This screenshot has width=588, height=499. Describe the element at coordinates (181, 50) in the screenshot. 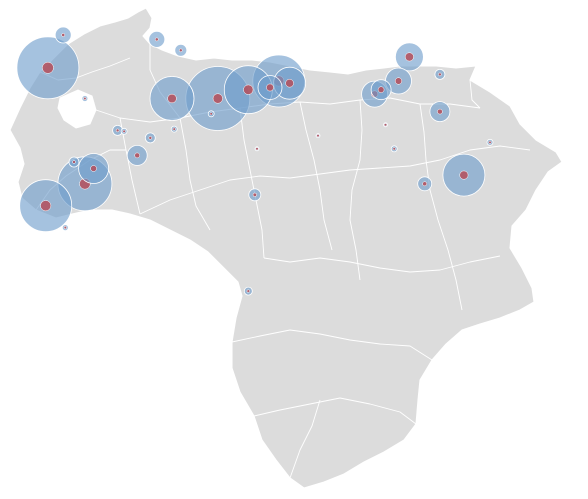

I see `bubble-core-punto-fijo` at that location.